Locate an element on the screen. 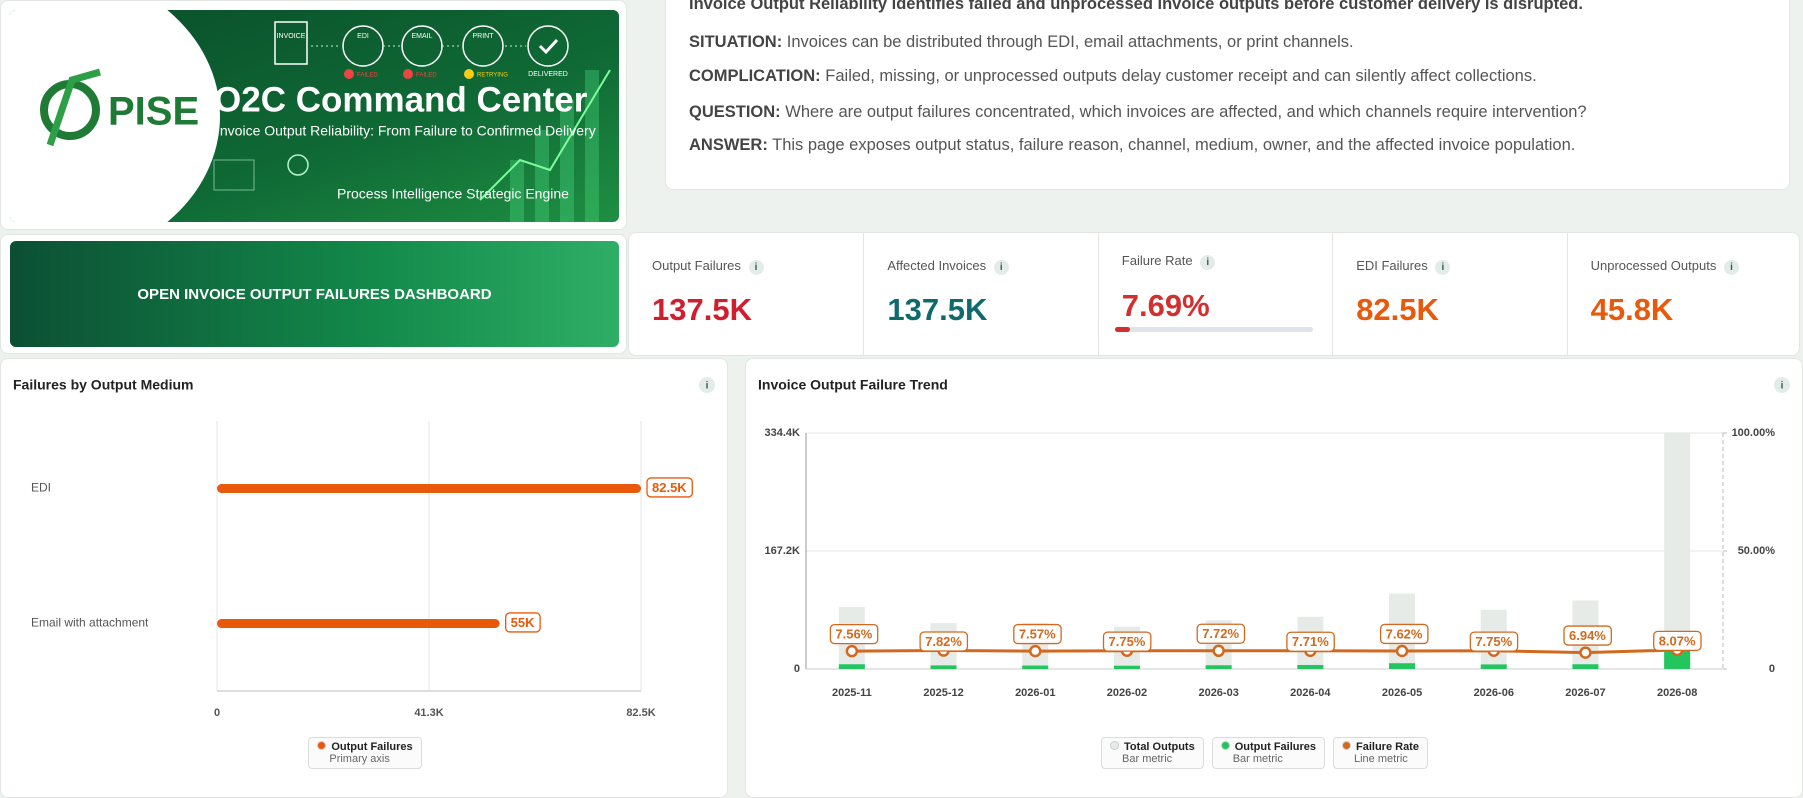 The height and width of the screenshot is (798, 1803). flow-status: FAILED is located at coordinates (367, 76).